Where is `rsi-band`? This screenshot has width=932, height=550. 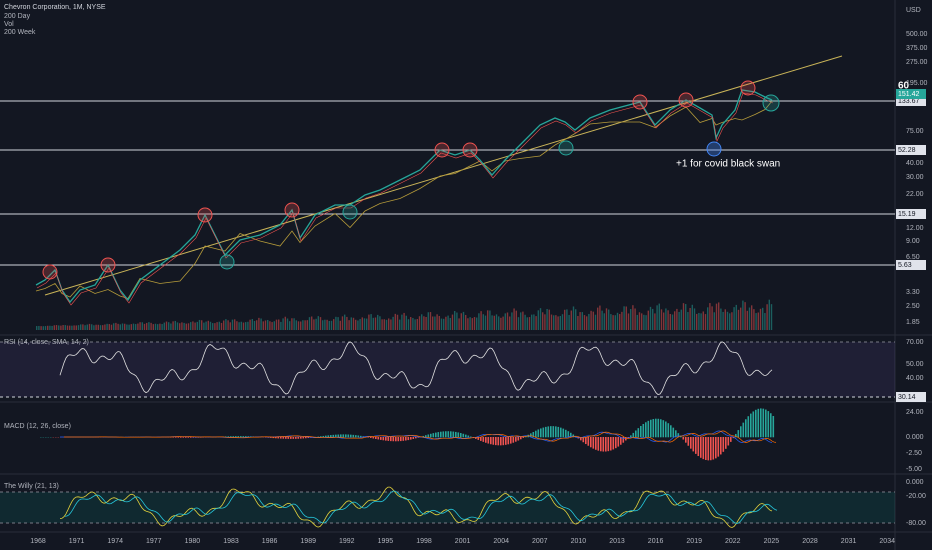
rsi-band is located at coordinates (447, 369).